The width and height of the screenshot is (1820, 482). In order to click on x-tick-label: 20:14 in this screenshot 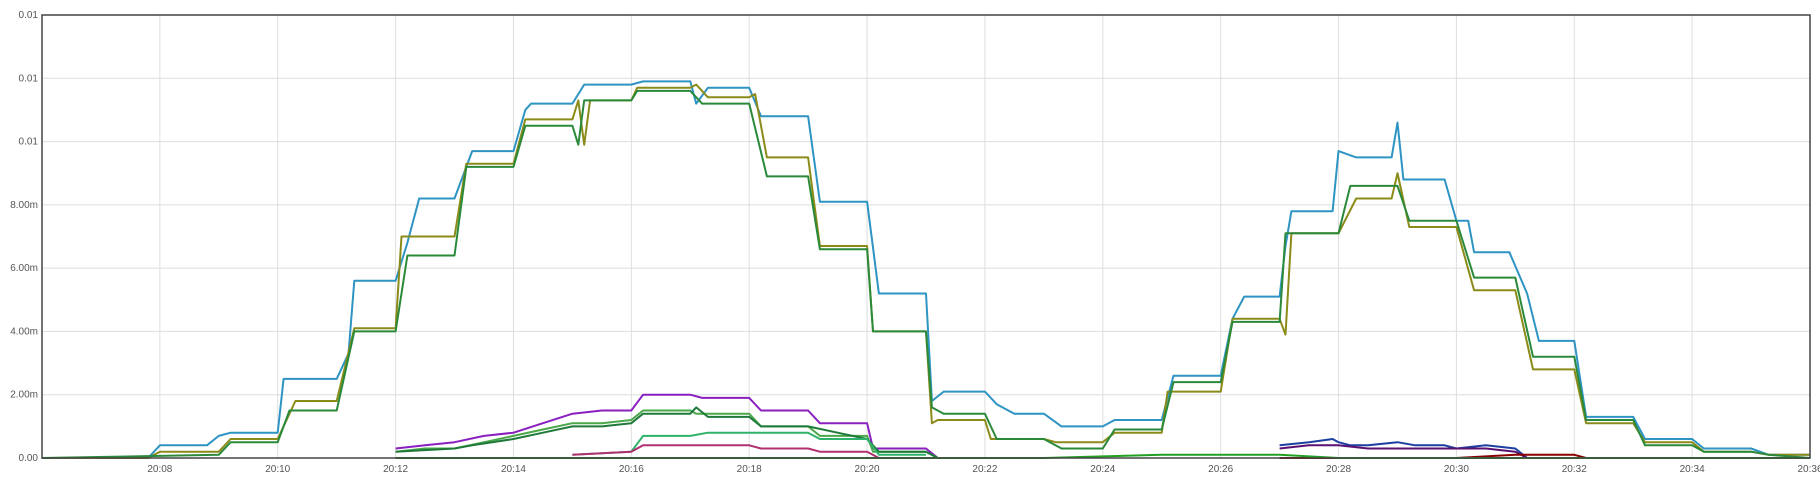, I will do `click(513, 469)`.